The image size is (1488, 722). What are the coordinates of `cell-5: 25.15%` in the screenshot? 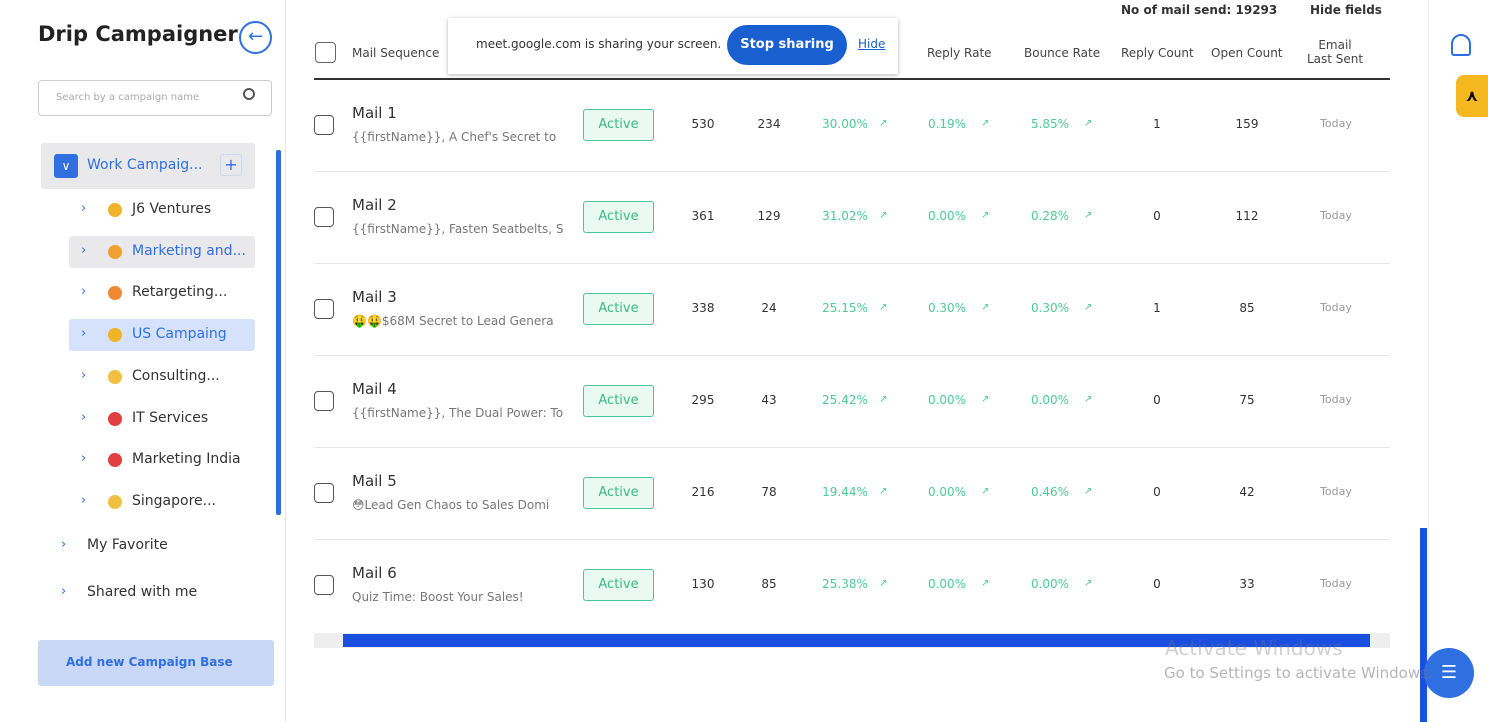 It's located at (845, 308).